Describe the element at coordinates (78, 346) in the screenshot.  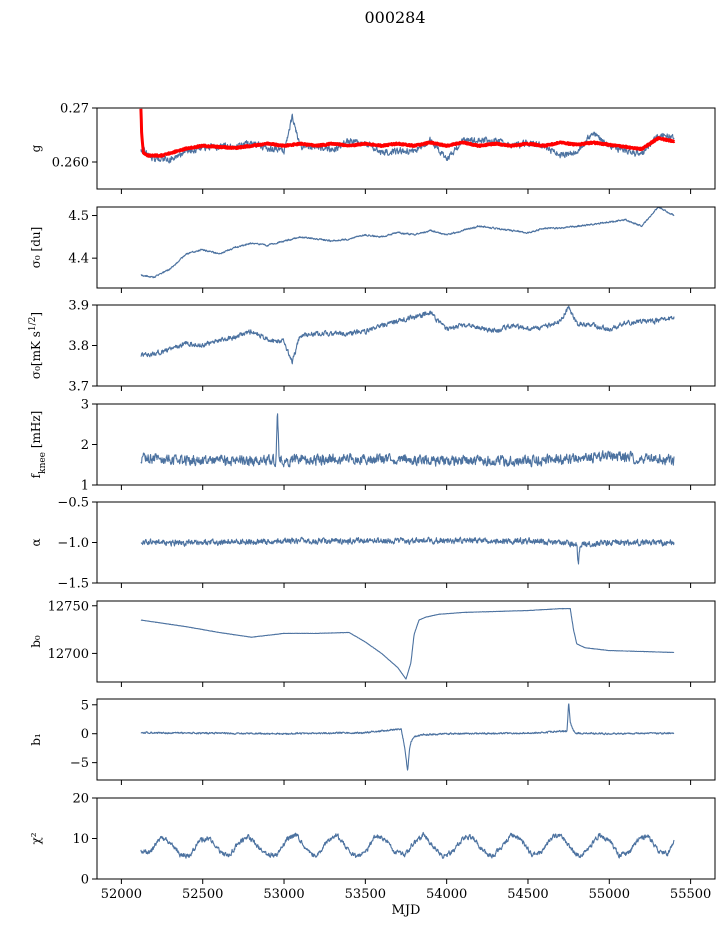
I see `y-tick-label: 3.8` at that location.